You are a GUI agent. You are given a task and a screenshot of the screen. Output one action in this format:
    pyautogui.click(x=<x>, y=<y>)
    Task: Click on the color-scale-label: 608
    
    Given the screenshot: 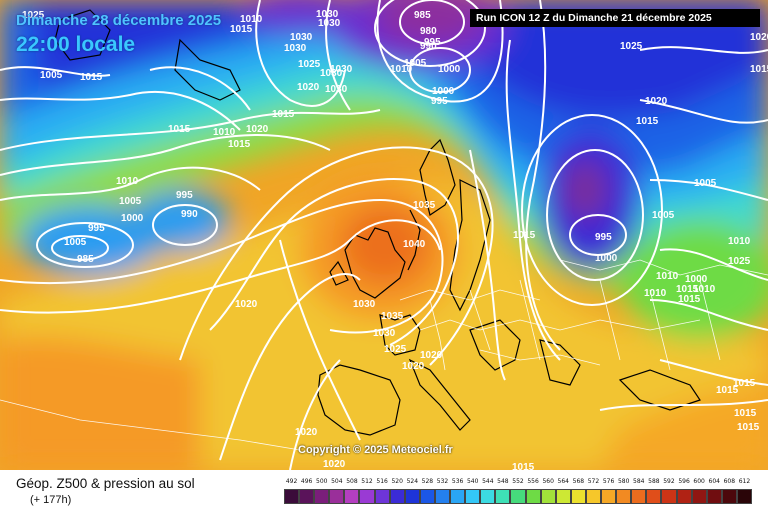 What is the action you would take?
    pyautogui.click(x=729, y=481)
    